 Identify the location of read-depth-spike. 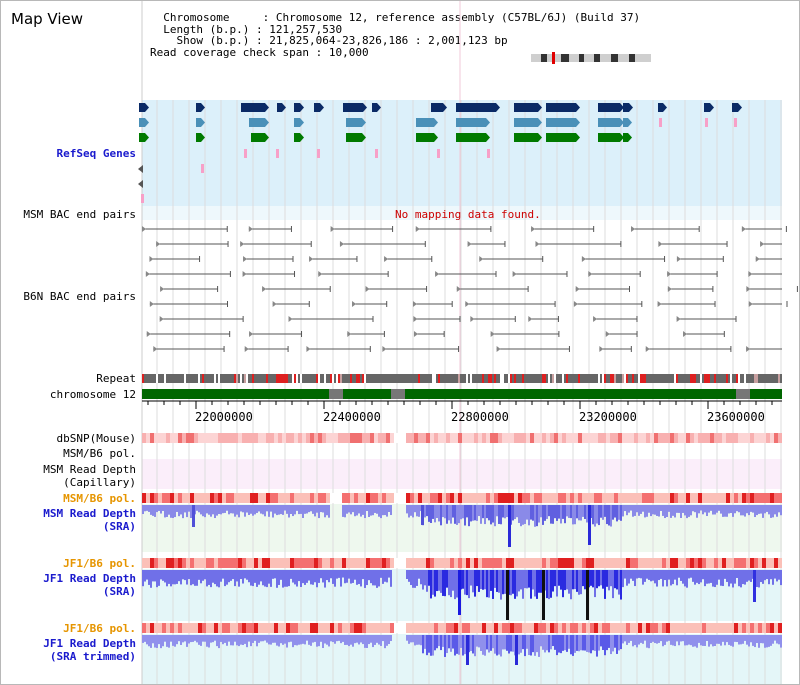
(467, 650).